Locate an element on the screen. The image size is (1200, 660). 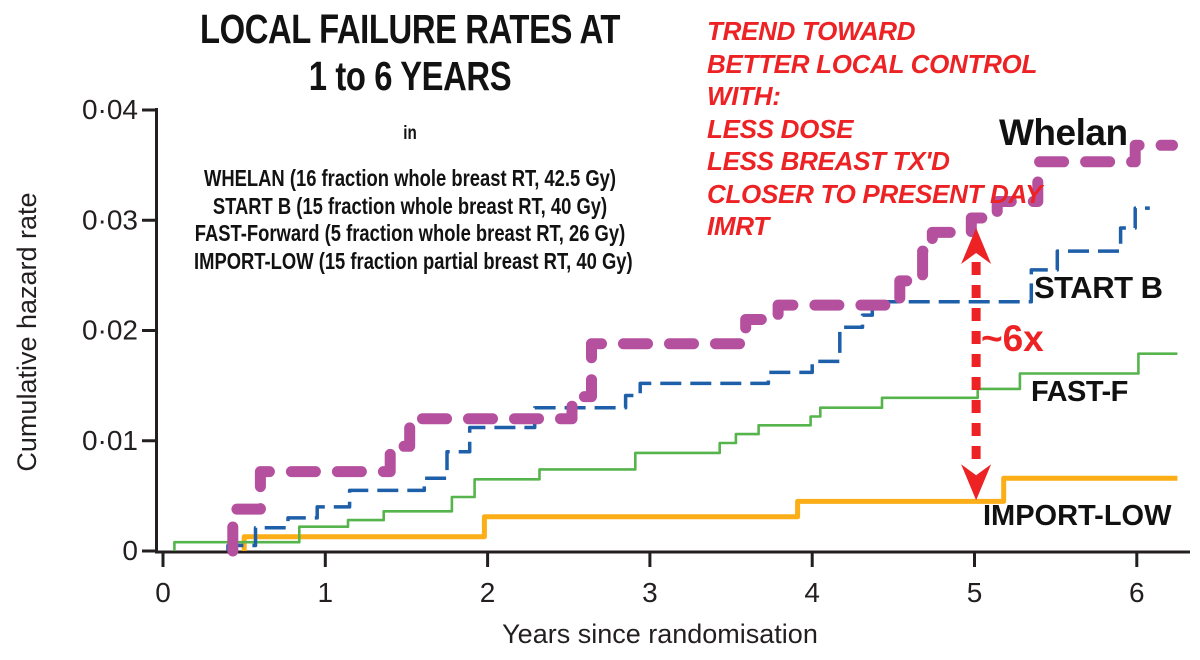
annotation-line: BETTER LOCAL CONTROL is located at coordinates (872, 63).